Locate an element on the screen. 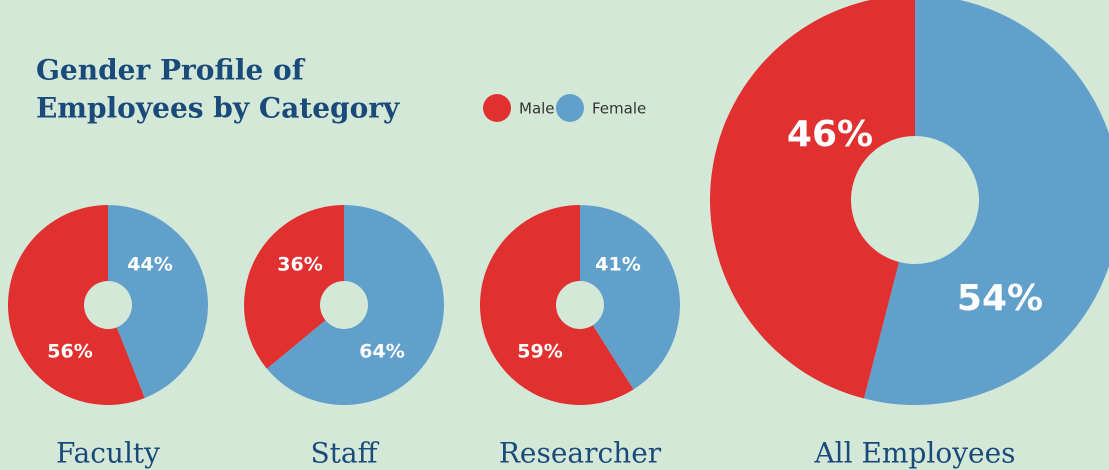 The height and width of the screenshot is (470, 1109). legend: Male Female is located at coordinates (564, 108).